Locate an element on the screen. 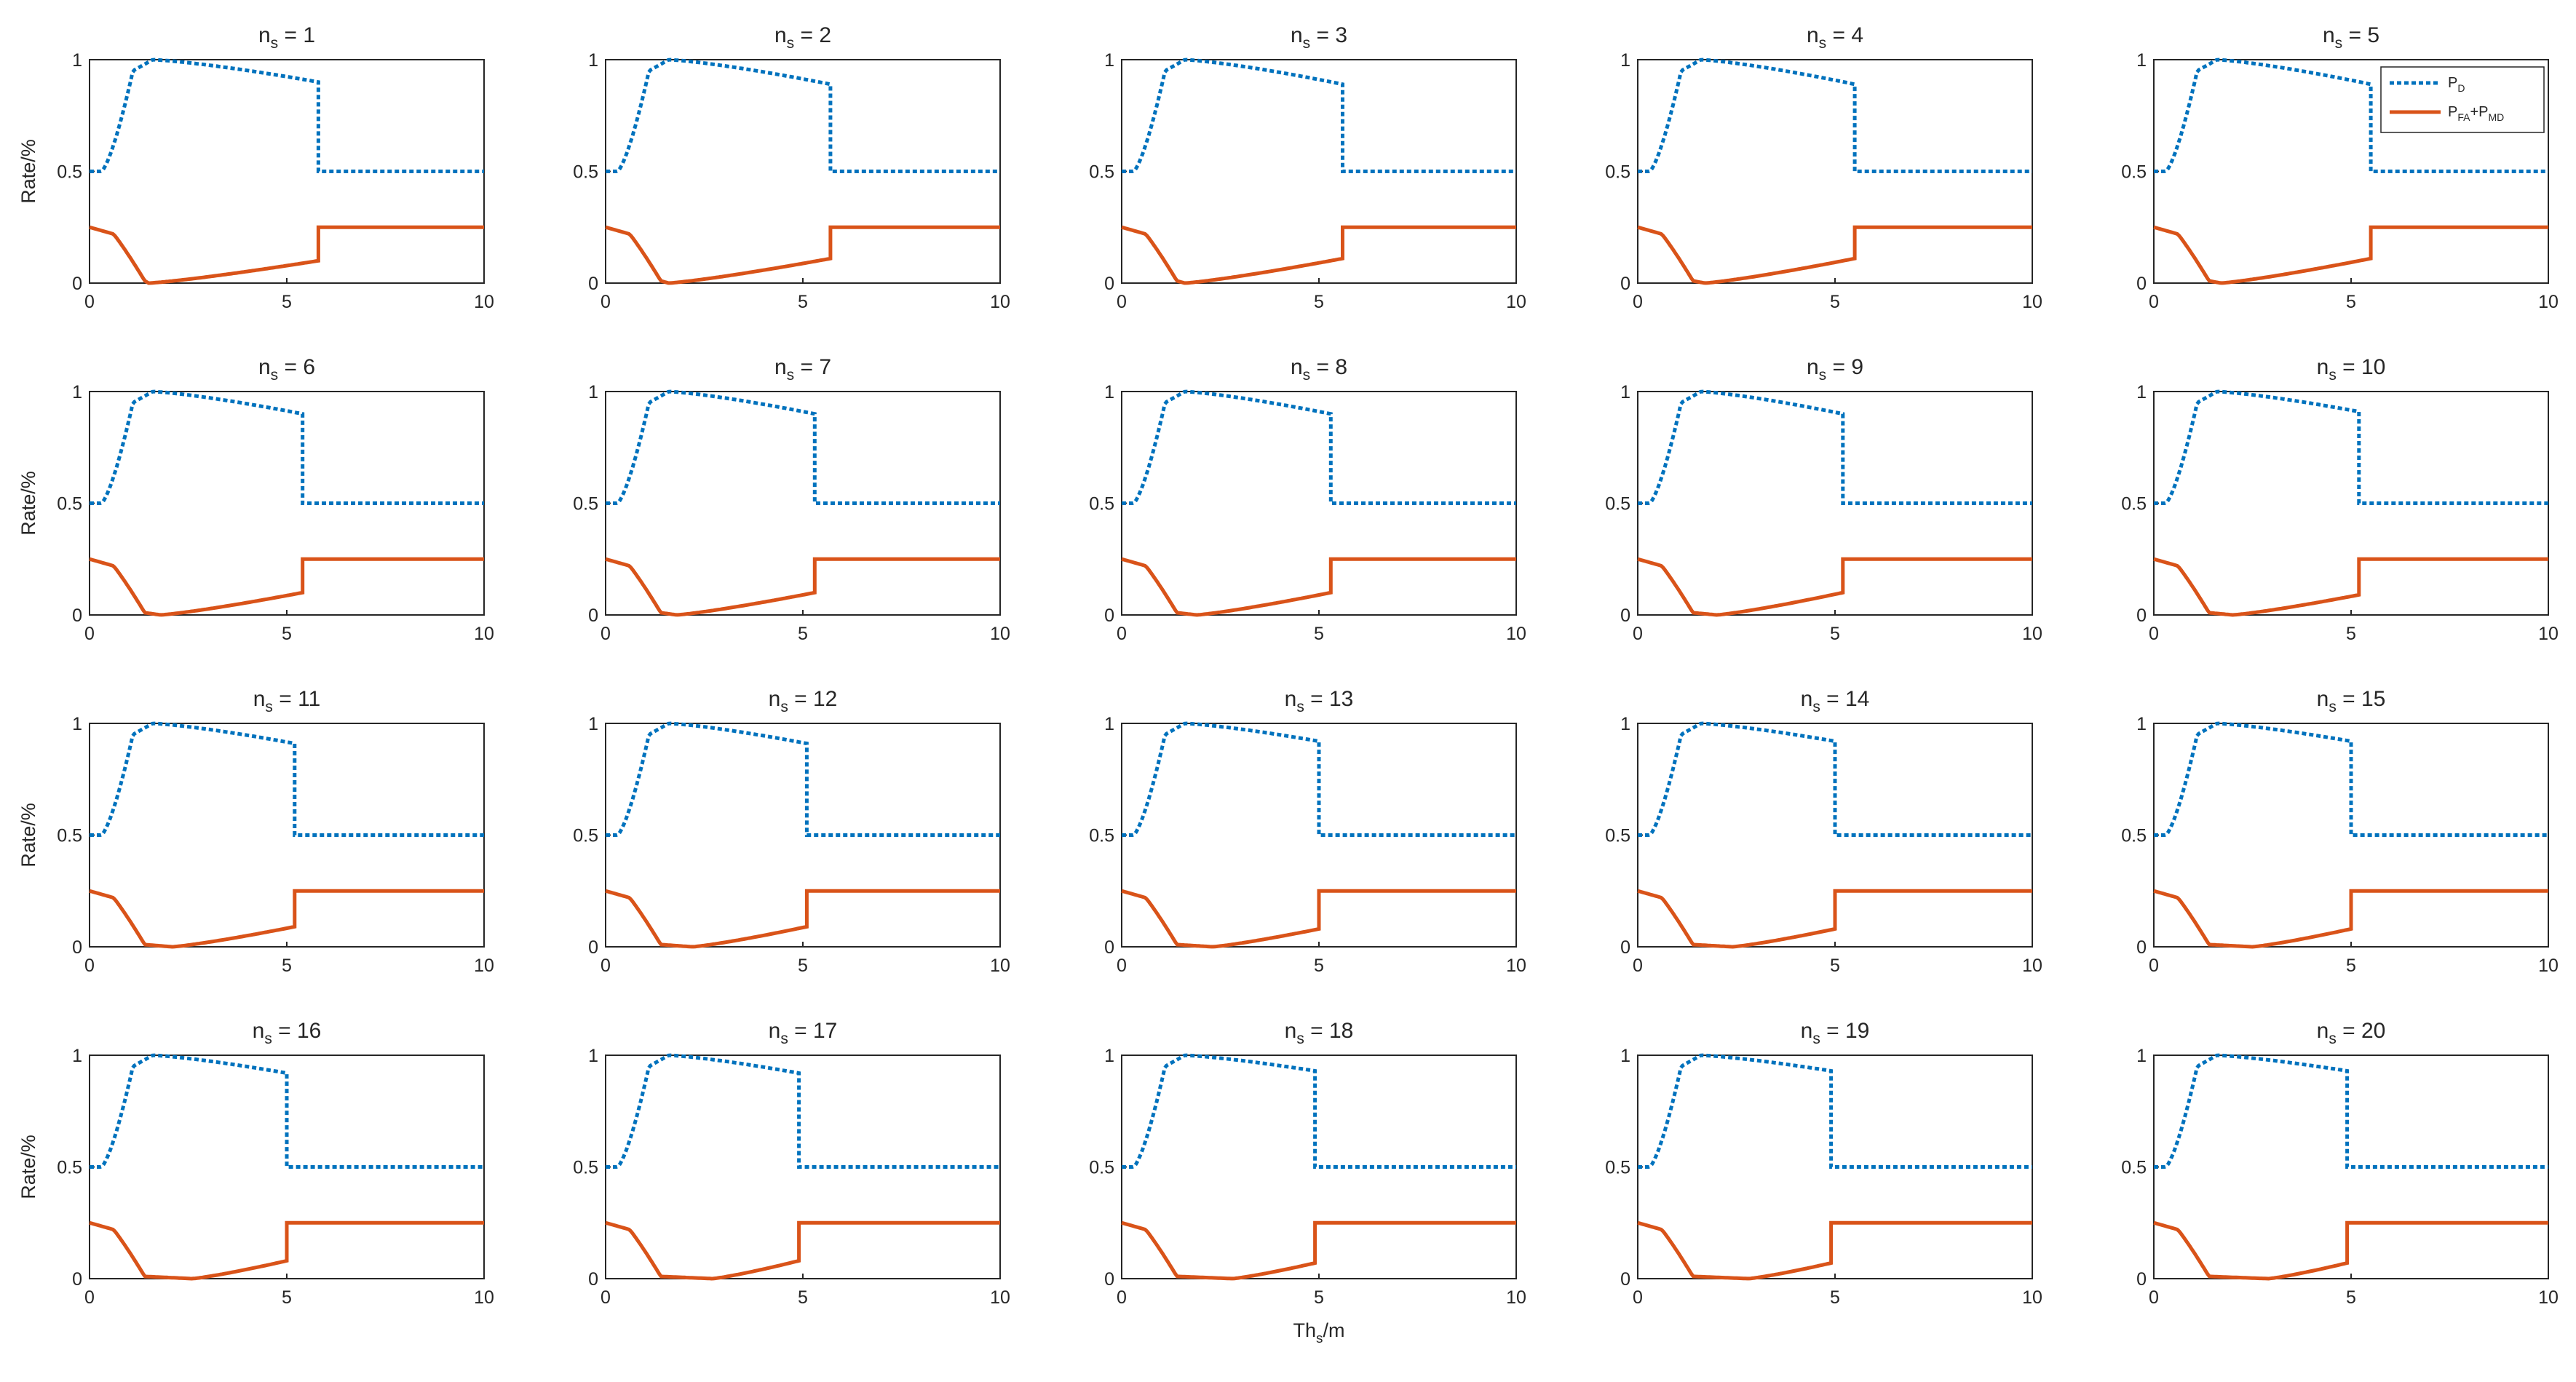 This screenshot has height=1382, width=2576. subplot-ns-7: ns = 7 0 5 10 0 0.5 1 is located at coordinates (791, 499).